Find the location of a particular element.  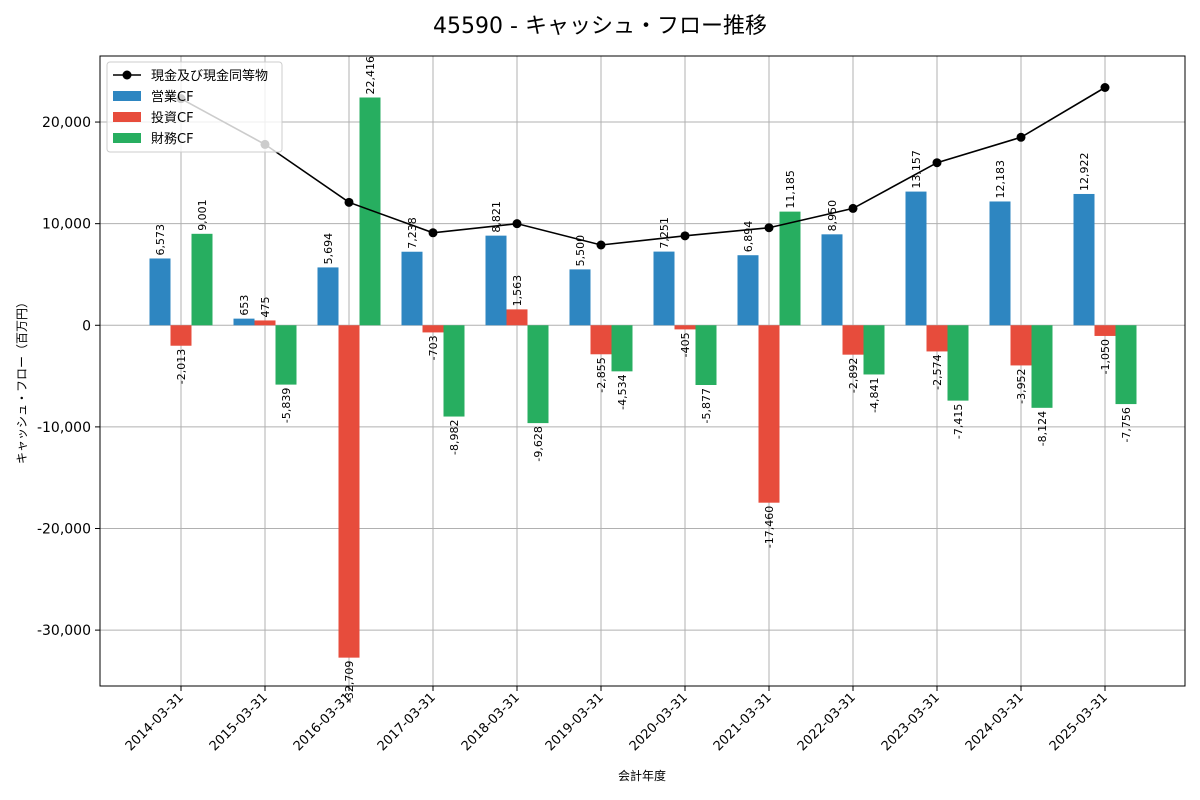

bar-data-label: 11,185 is located at coordinates (790, 189).